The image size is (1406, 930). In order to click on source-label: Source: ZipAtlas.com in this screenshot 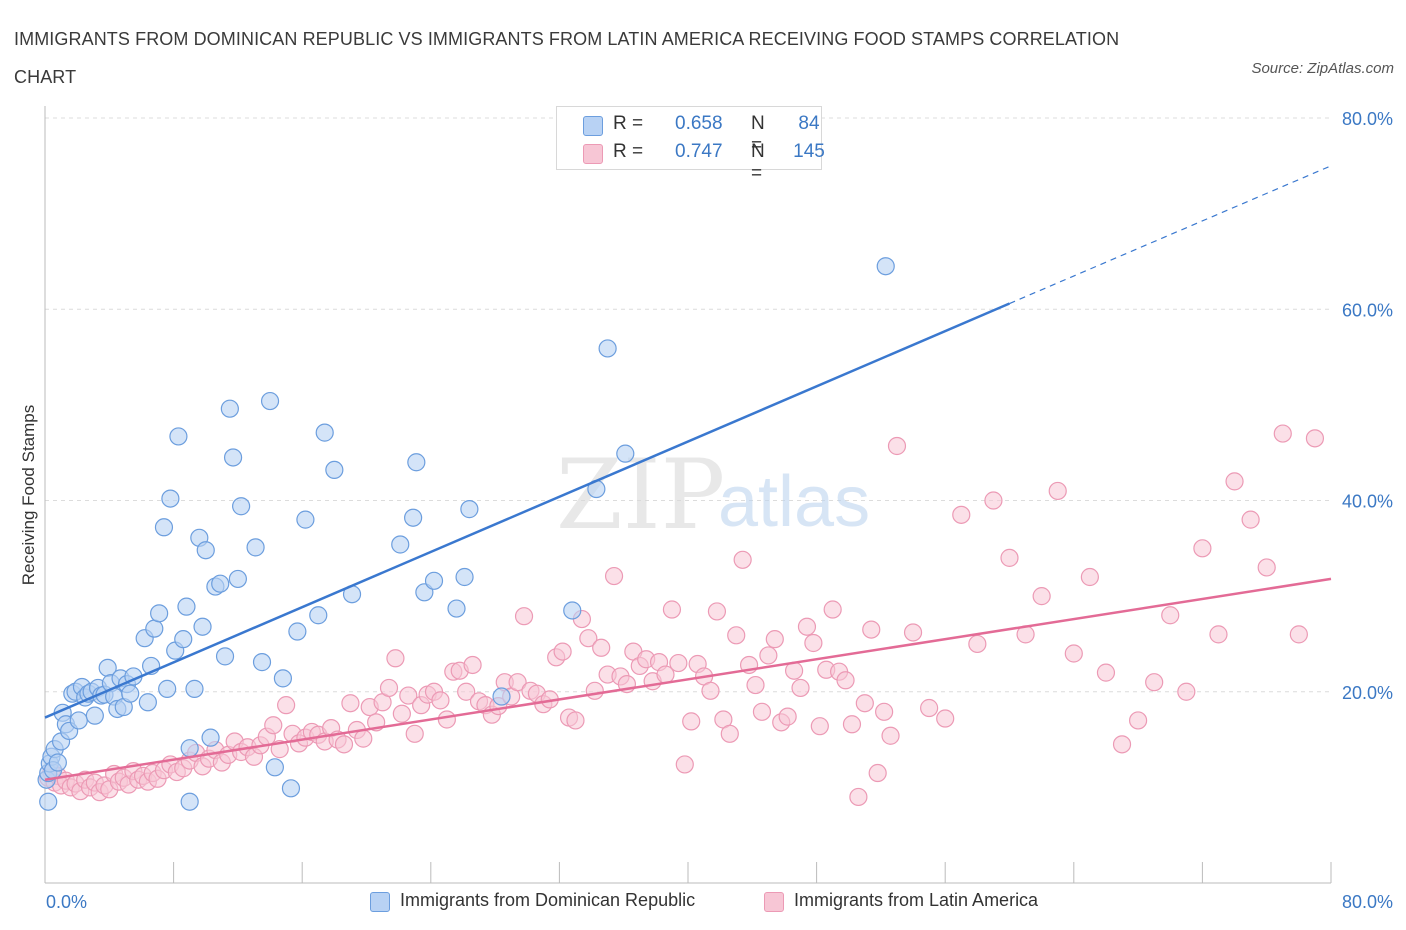, I will do `click(1322, 68)`.